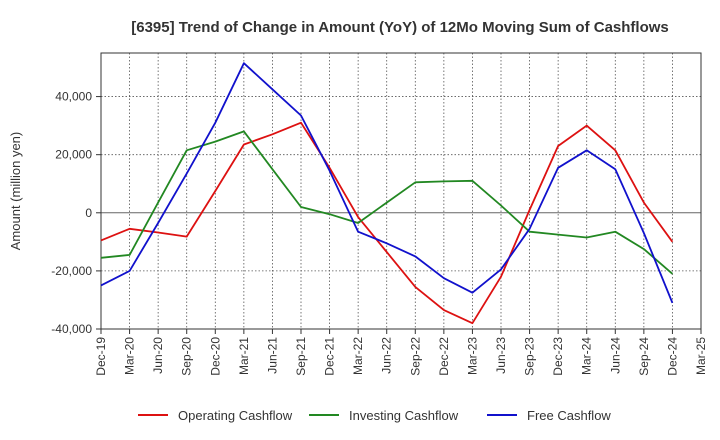 The image size is (720, 440). I want to click on x-tick-label: Sep-20, so click(187, 356).